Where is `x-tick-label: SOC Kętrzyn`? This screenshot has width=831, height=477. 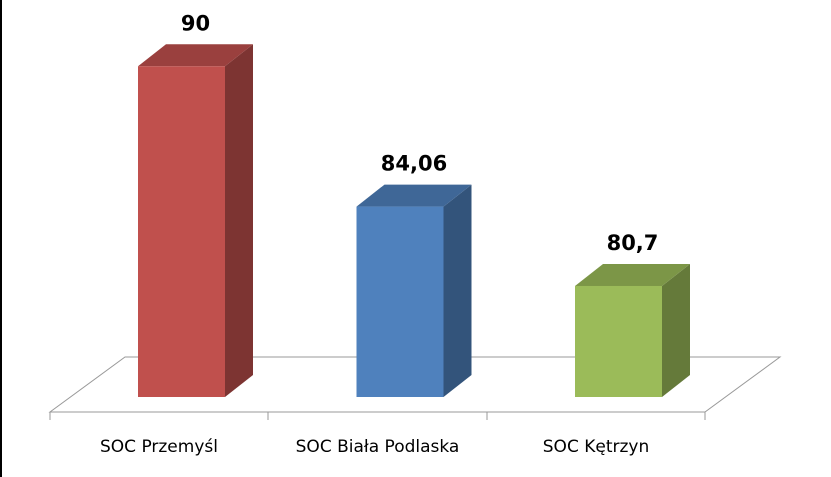 x-tick-label: SOC Kętrzyn is located at coordinates (596, 447).